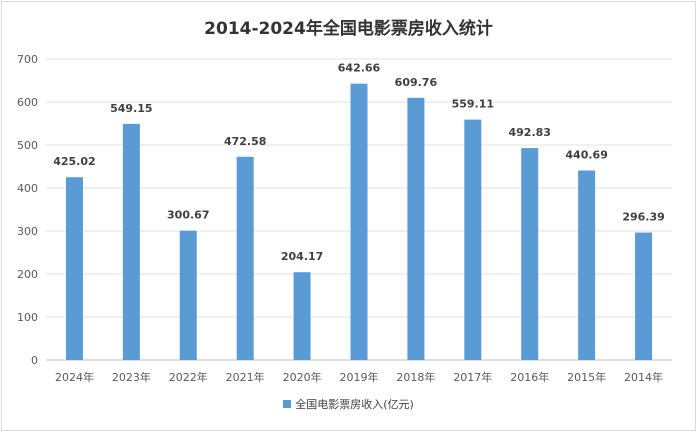 The image size is (697, 432). I want to click on y-tick-label: 700, so click(27, 59).